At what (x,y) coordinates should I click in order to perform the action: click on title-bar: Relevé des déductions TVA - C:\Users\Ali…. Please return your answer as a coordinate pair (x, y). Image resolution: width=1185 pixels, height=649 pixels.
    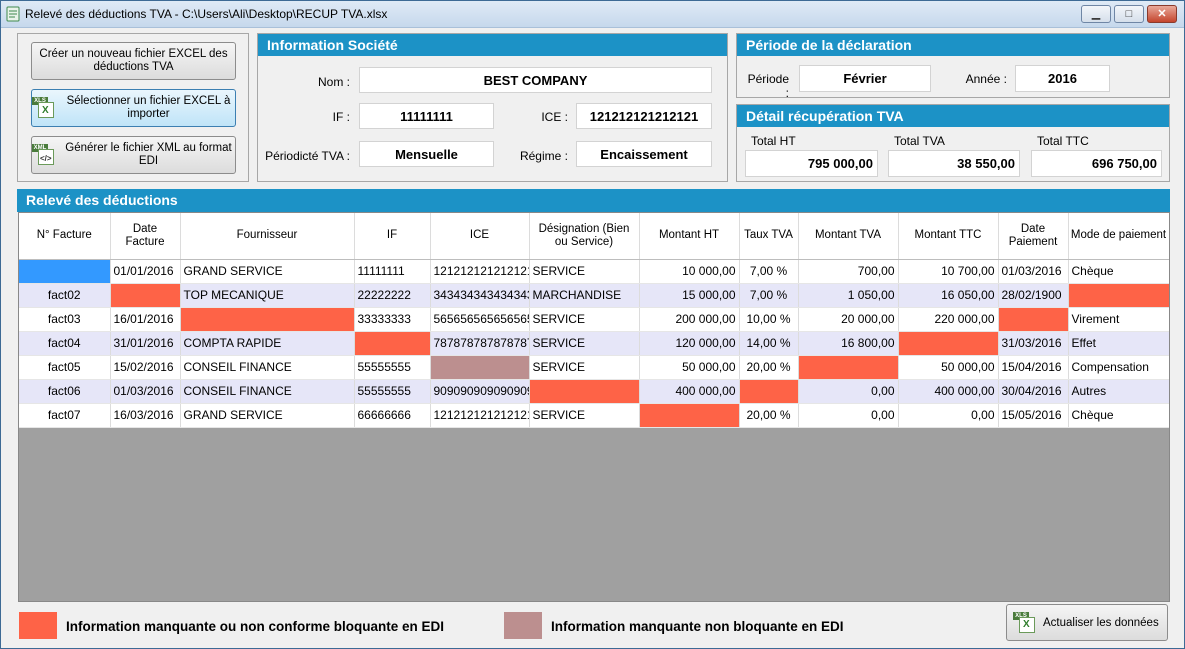
    Looking at the image, I should click on (592, 14).